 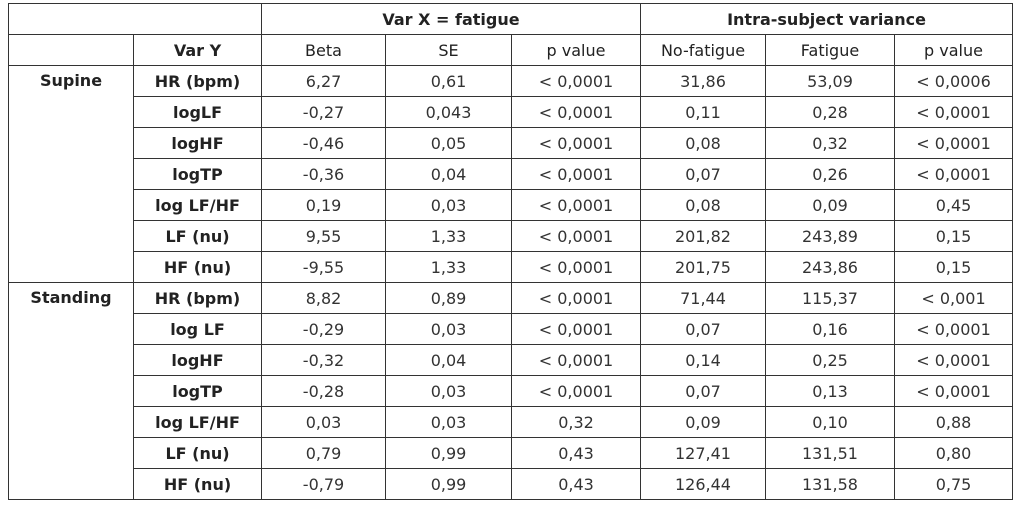 I want to click on cell: 131,51, so click(x=830, y=453).